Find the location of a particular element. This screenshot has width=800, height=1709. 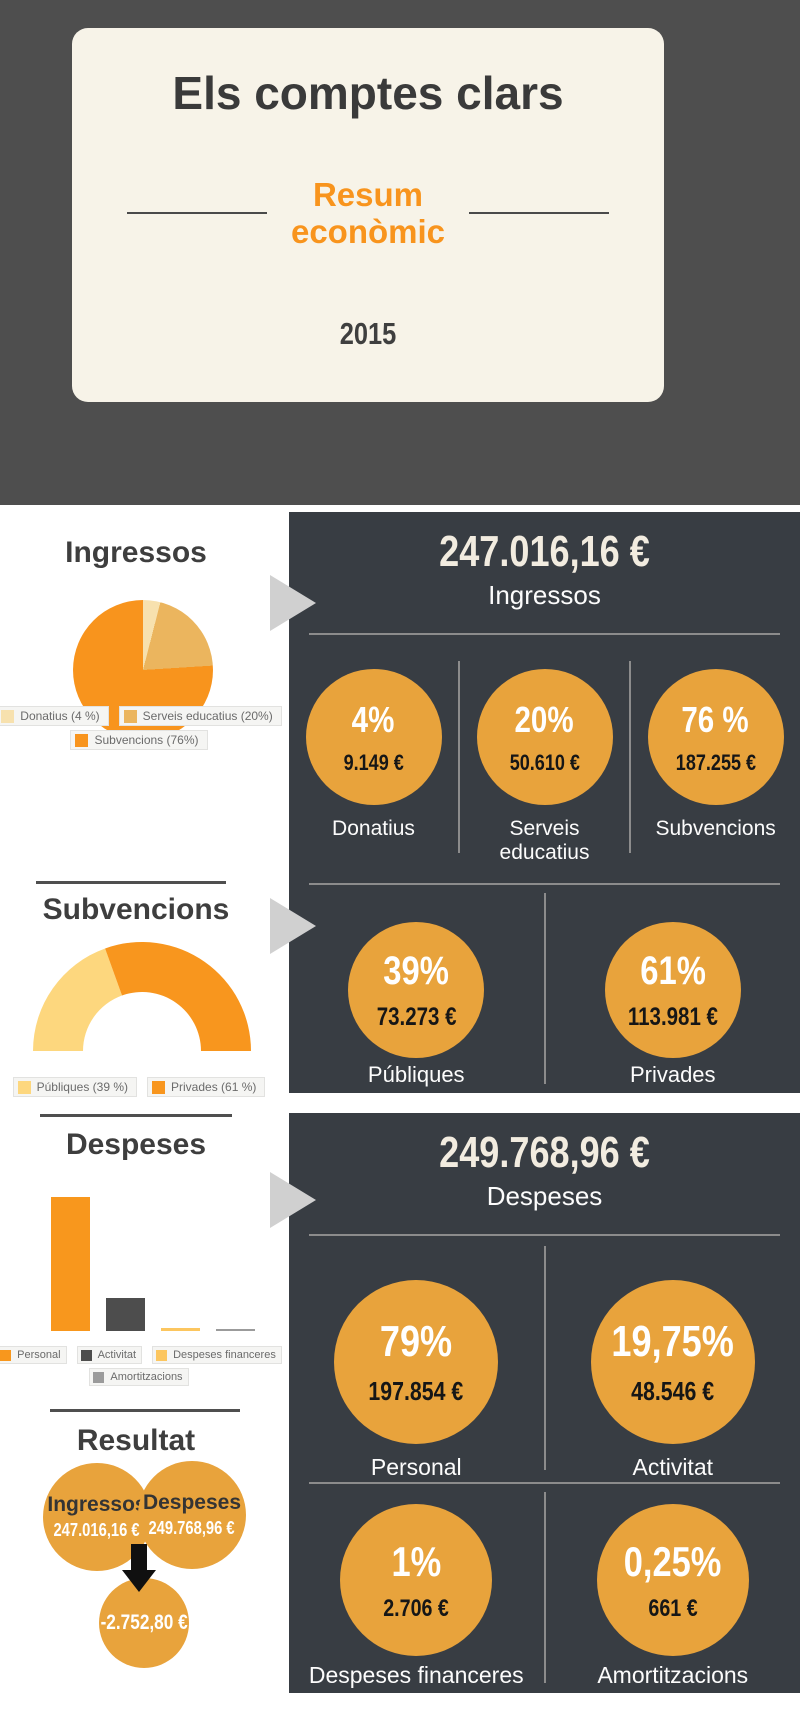

stat-pct: 19,75% is located at coordinates (672, 1341).